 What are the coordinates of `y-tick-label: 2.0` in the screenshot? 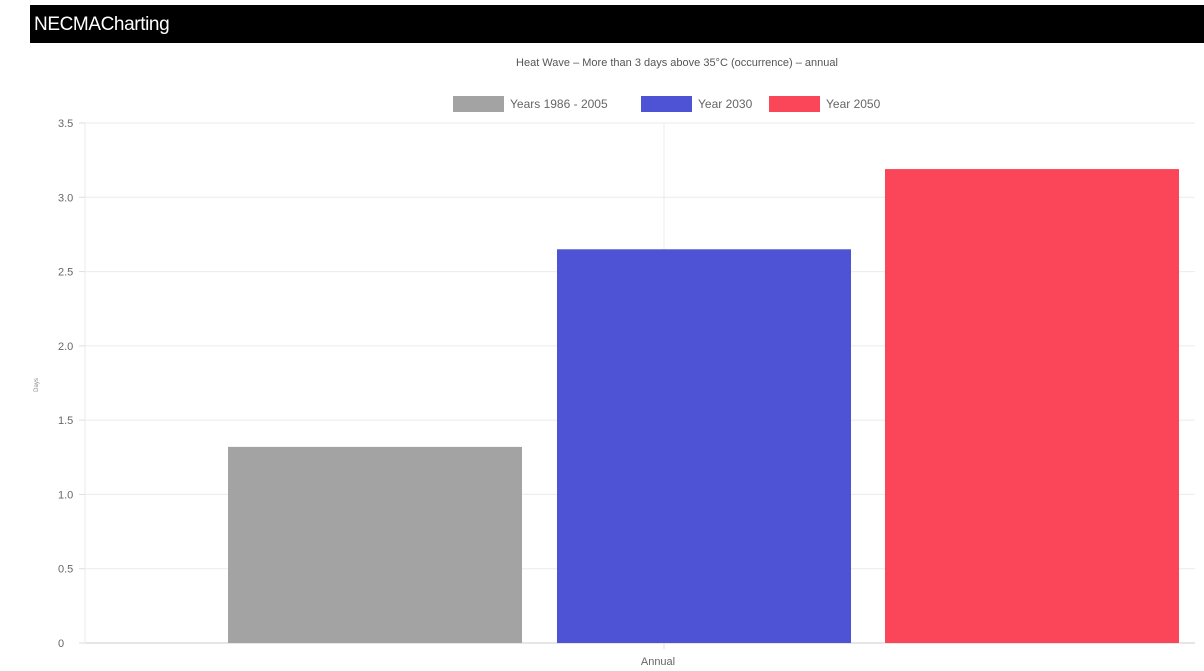 It's located at (65, 347).